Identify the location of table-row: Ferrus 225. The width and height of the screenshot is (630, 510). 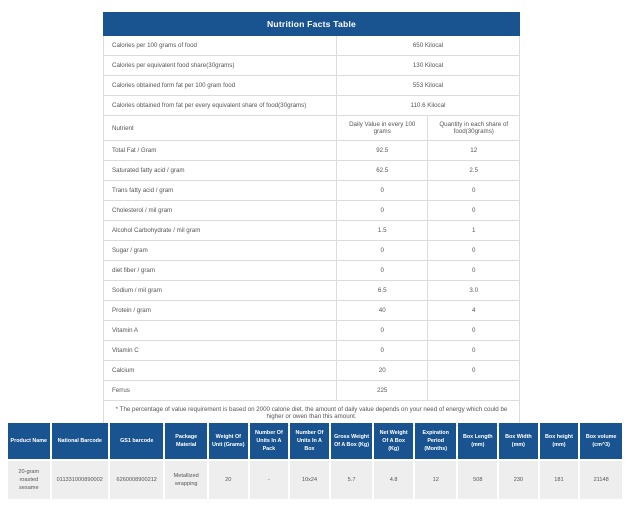
(311, 390).